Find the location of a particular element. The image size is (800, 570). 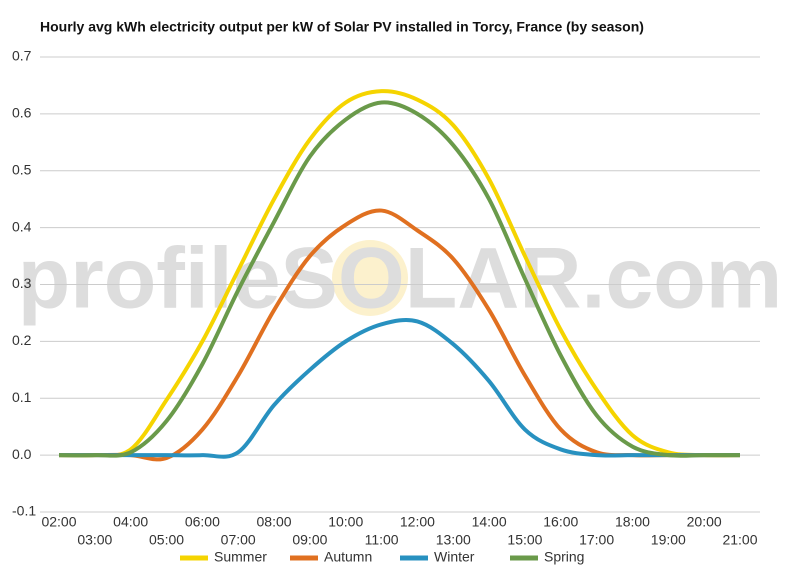

legend-label: Summer is located at coordinates (240, 557).